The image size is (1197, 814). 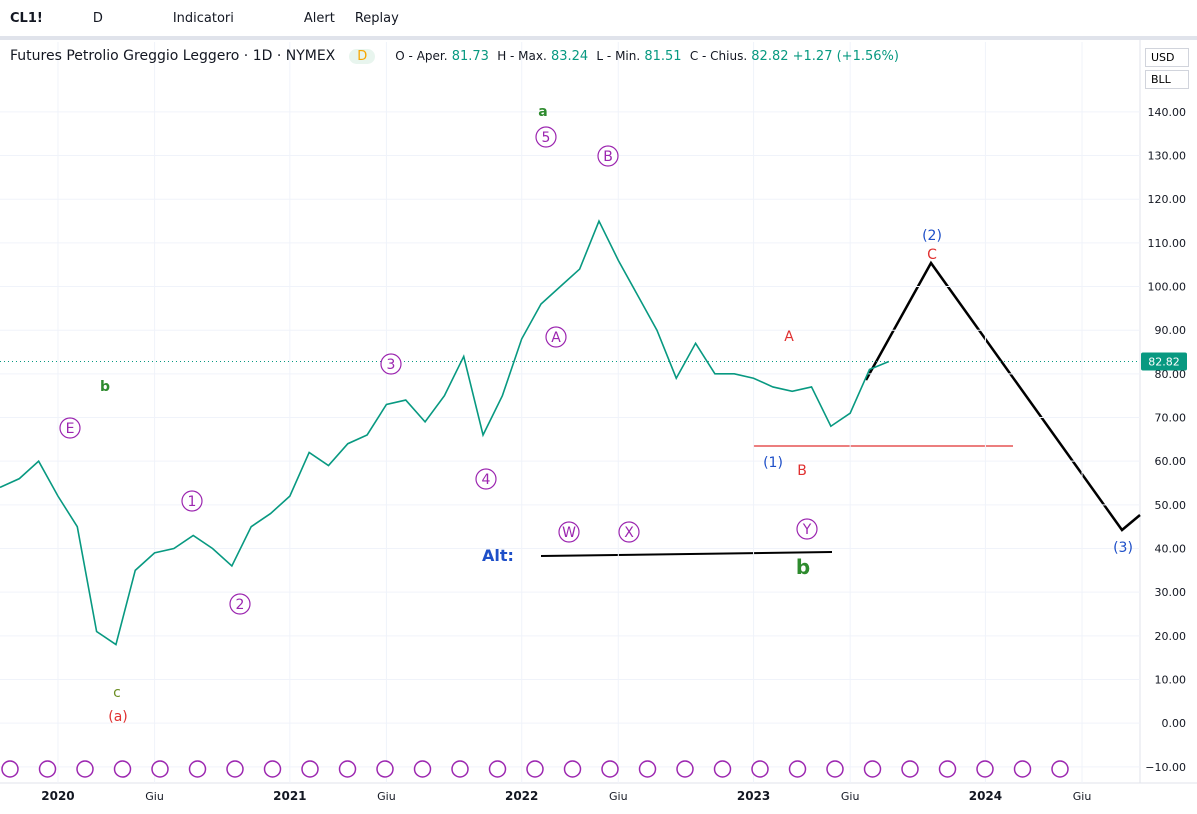 I want to click on wave-label: 4, so click(x=486, y=480).